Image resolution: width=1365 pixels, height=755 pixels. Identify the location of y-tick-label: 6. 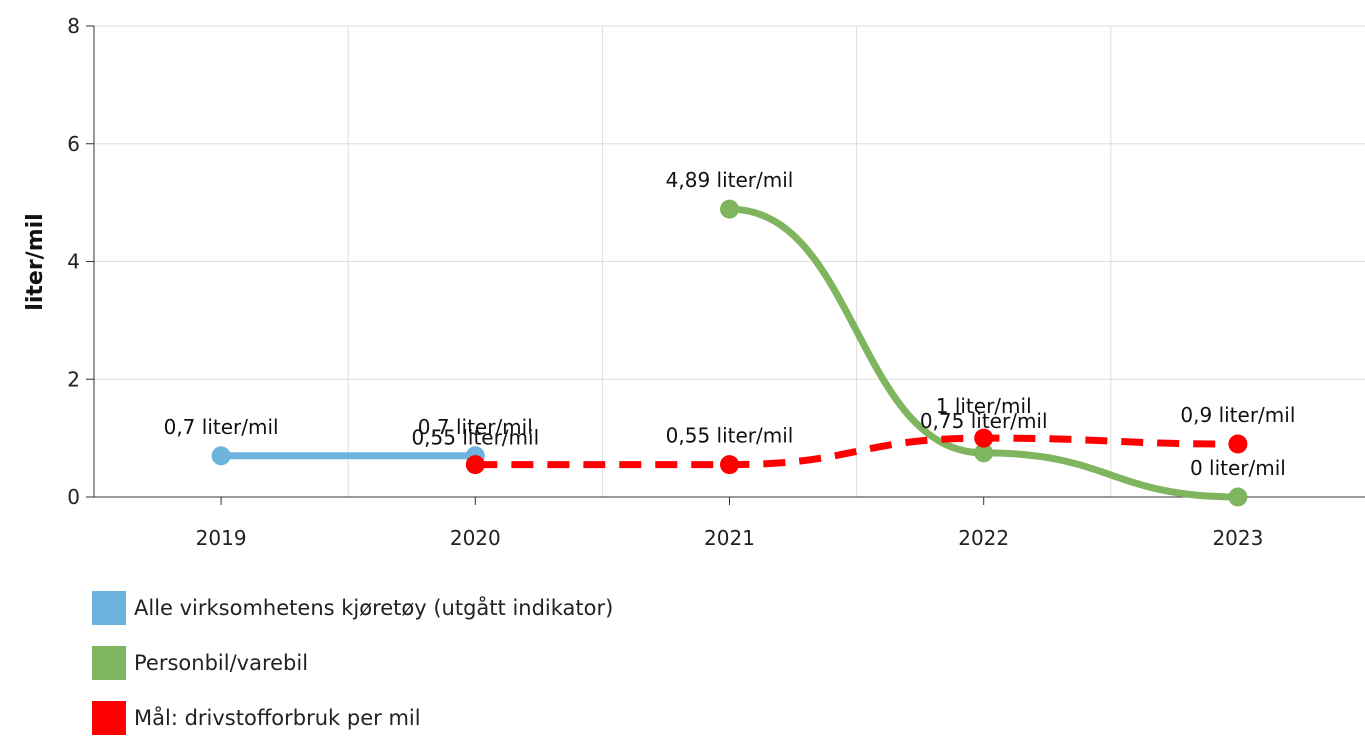
(73, 144).